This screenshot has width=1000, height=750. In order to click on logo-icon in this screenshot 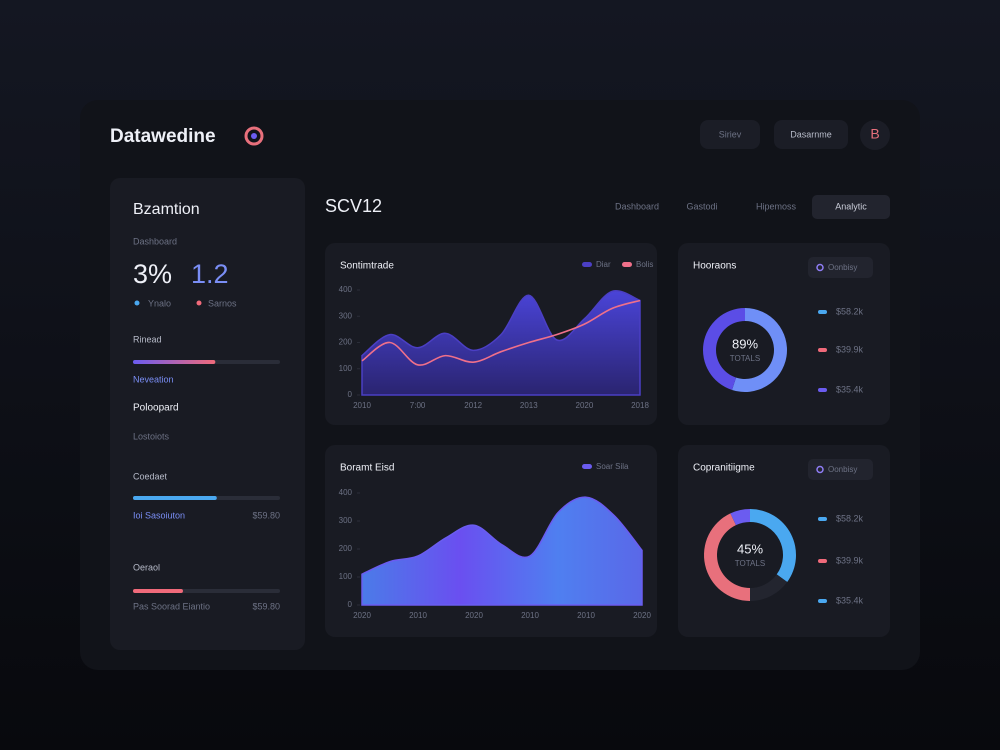, I will do `click(254, 136)`.